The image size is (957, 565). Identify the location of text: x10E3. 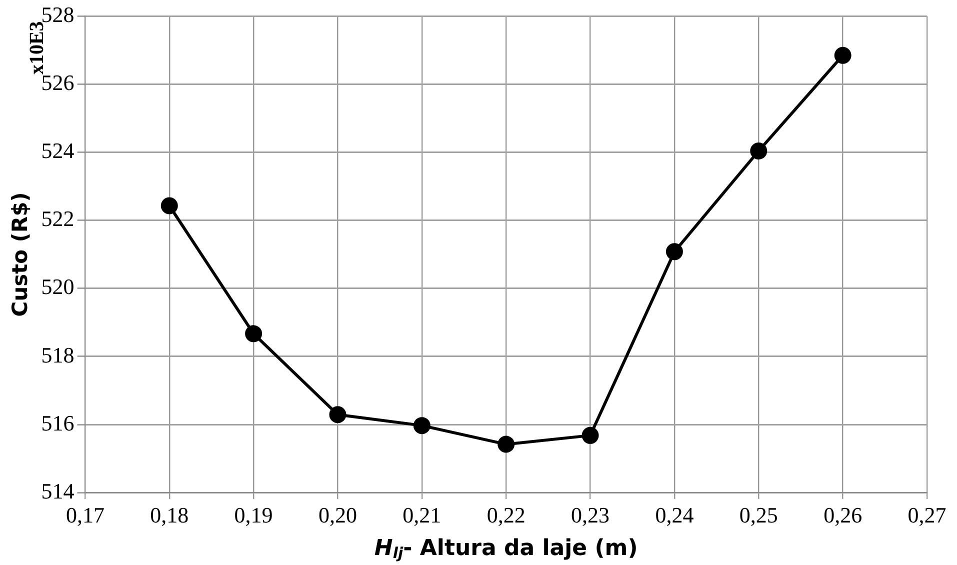
(37, 48).